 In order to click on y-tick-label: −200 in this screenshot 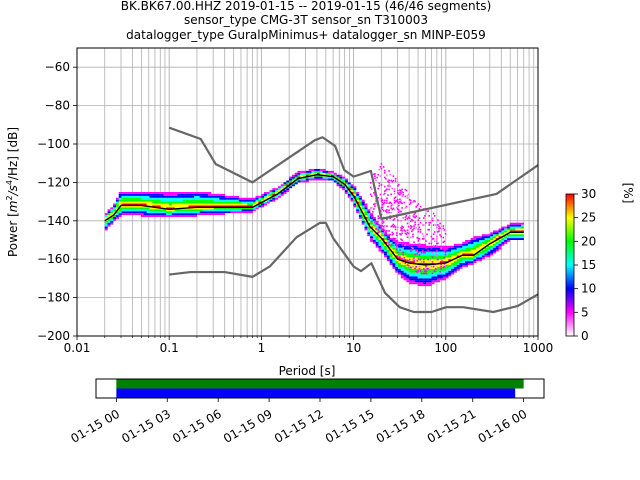, I will do `click(53, 336)`.